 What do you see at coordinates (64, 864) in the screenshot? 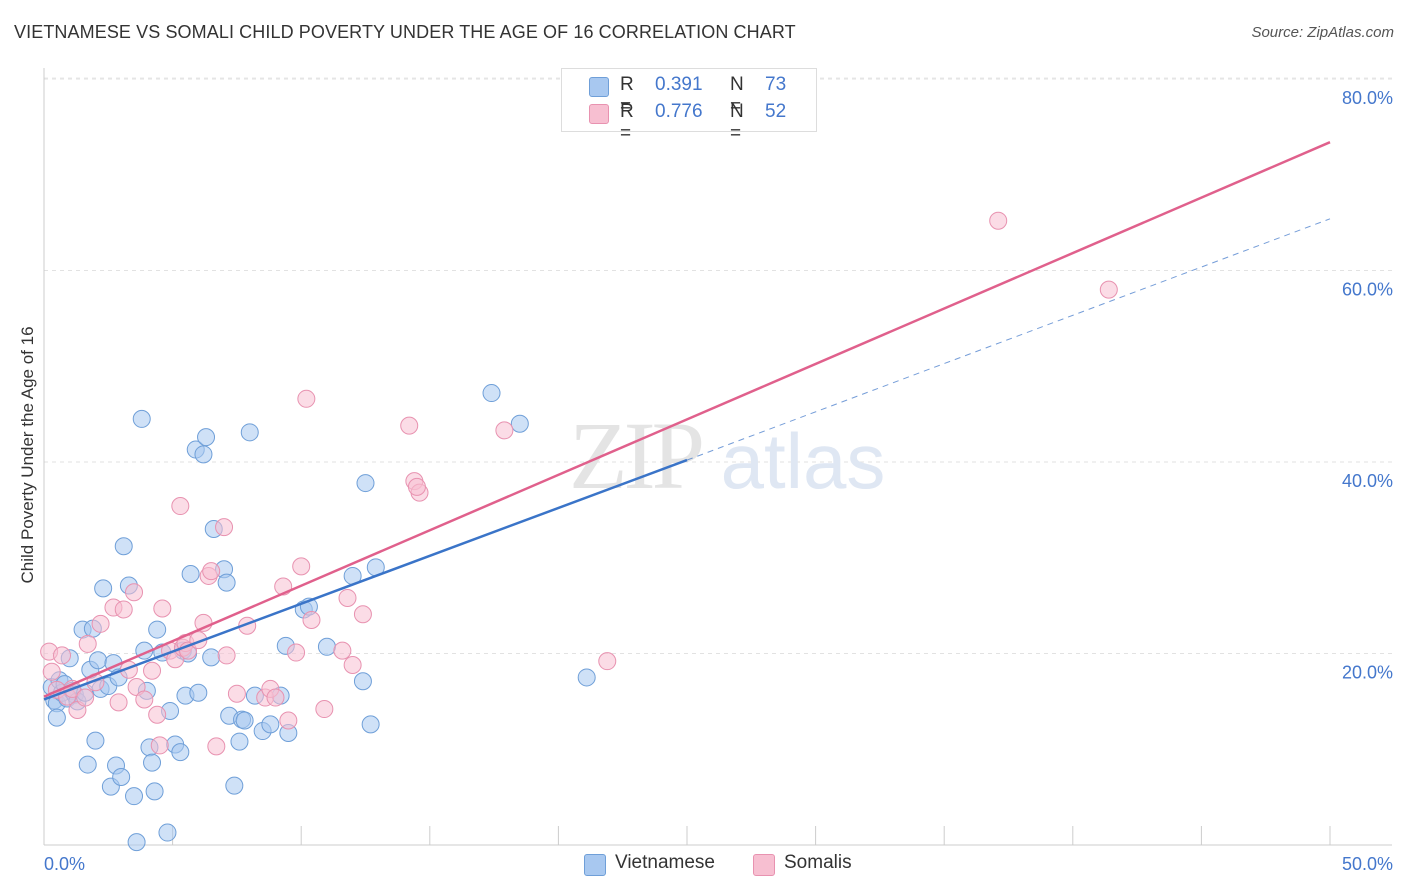
I see `x-tick-label-min: 0.0%` at bounding box center [64, 864].